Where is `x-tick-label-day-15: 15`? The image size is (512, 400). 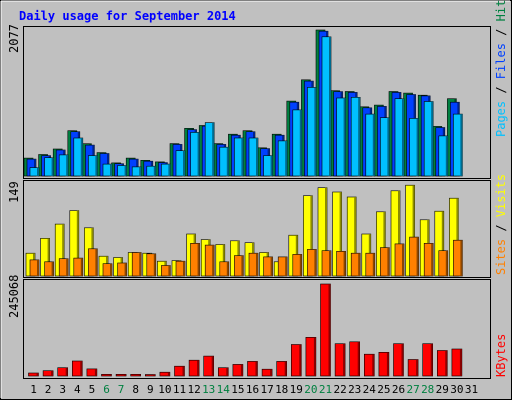
x-tick-label-day-15: 15 is located at coordinates (237, 389).